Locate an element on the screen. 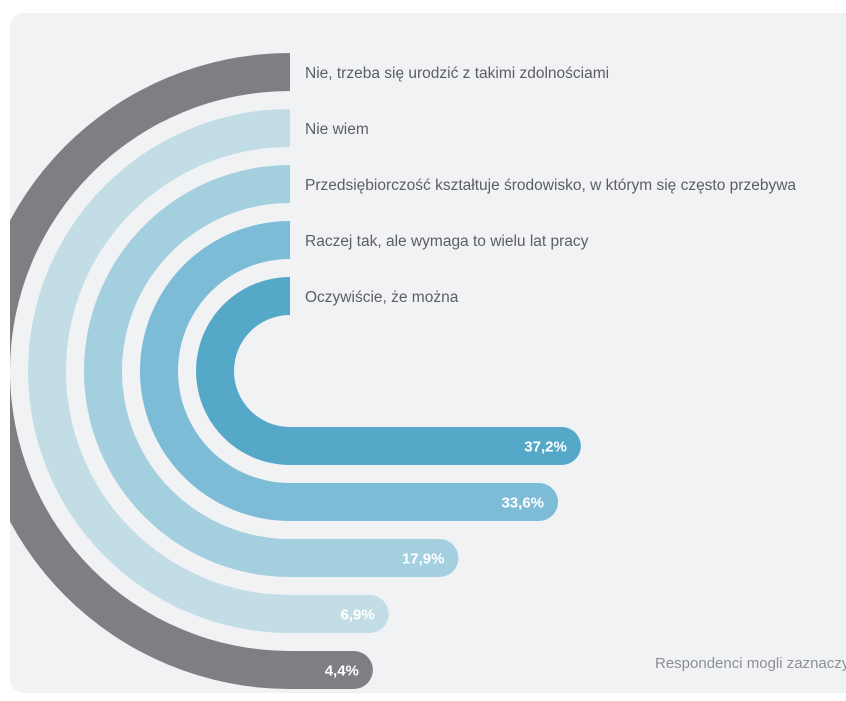  value-label-5: 37,2% is located at coordinates (545, 447).